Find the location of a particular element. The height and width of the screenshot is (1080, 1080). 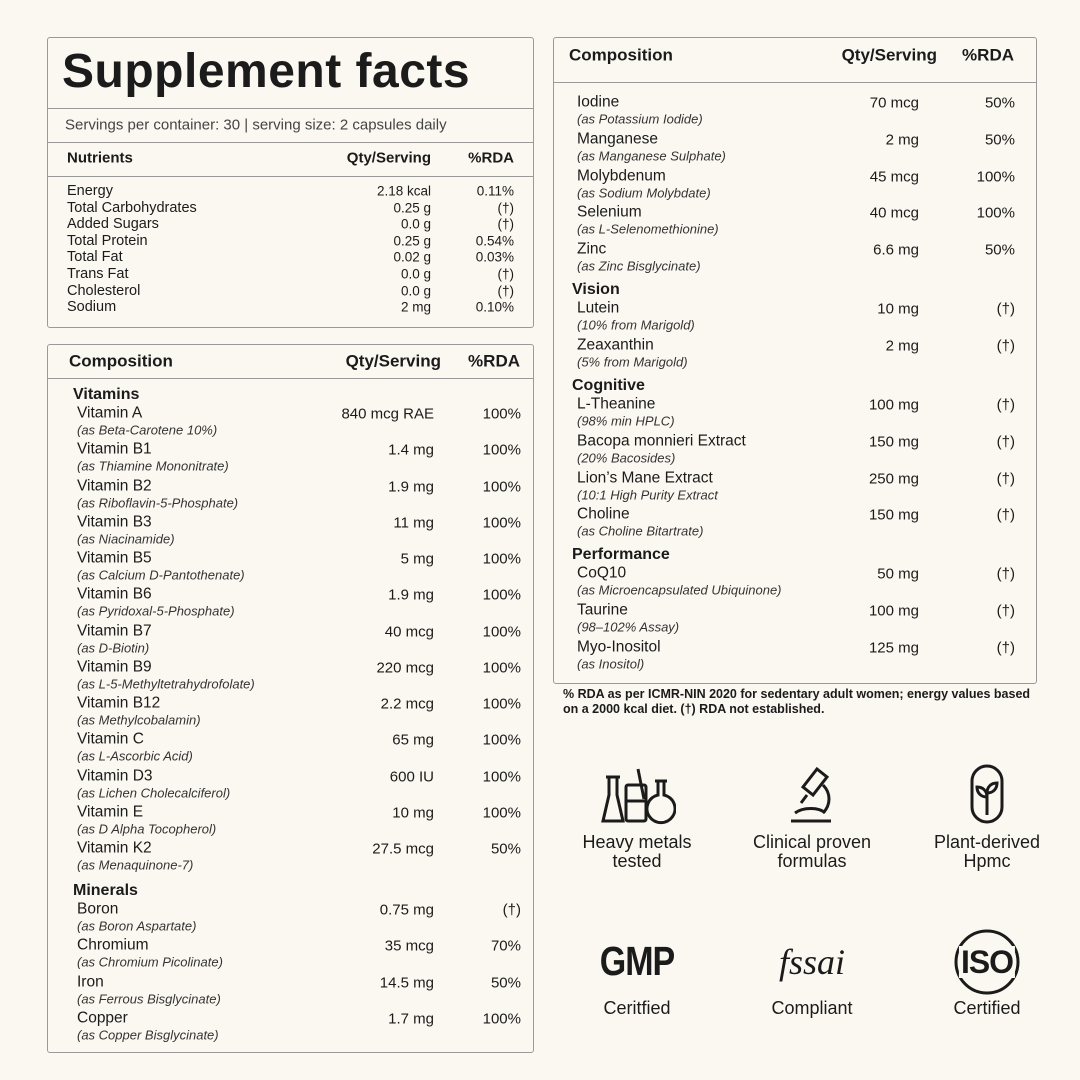

ingredient-qty: 65 mg is located at coordinates (413, 740).